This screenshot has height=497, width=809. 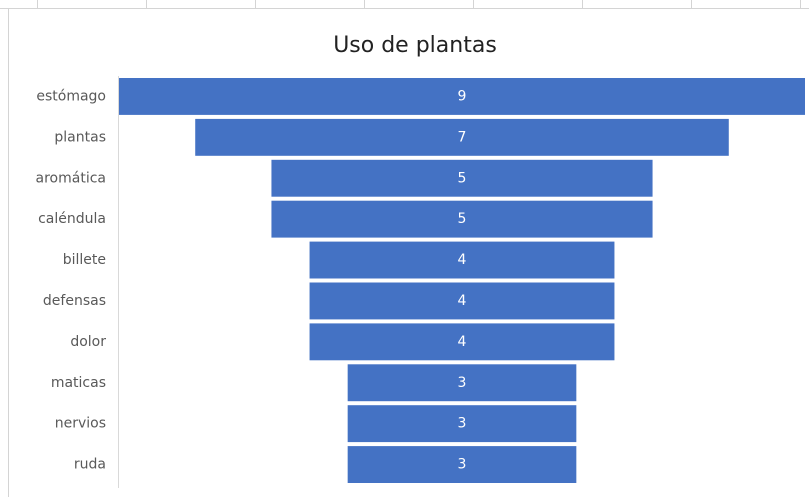 What do you see at coordinates (90, 465) in the screenshot?
I see `category-label: ruda` at bounding box center [90, 465].